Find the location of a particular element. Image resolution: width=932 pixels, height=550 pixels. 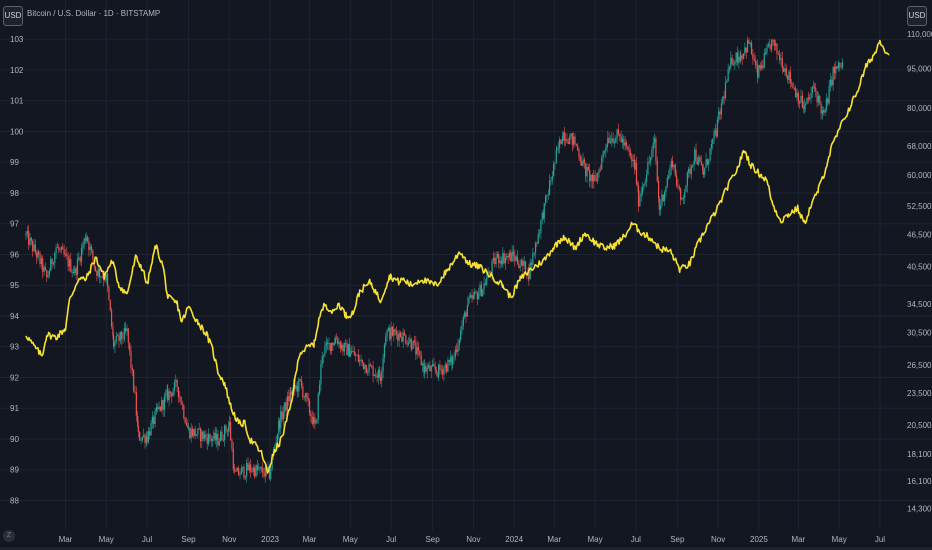

left-axis-tick-label: 89 is located at coordinates (14, 470).